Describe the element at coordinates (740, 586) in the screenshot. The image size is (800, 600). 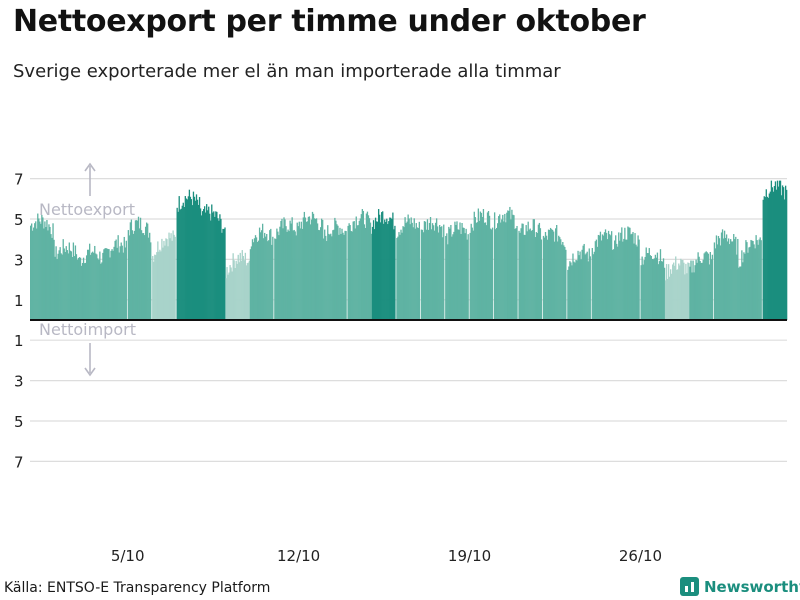
I see `newsworthy-logo: Newsworthy` at that location.